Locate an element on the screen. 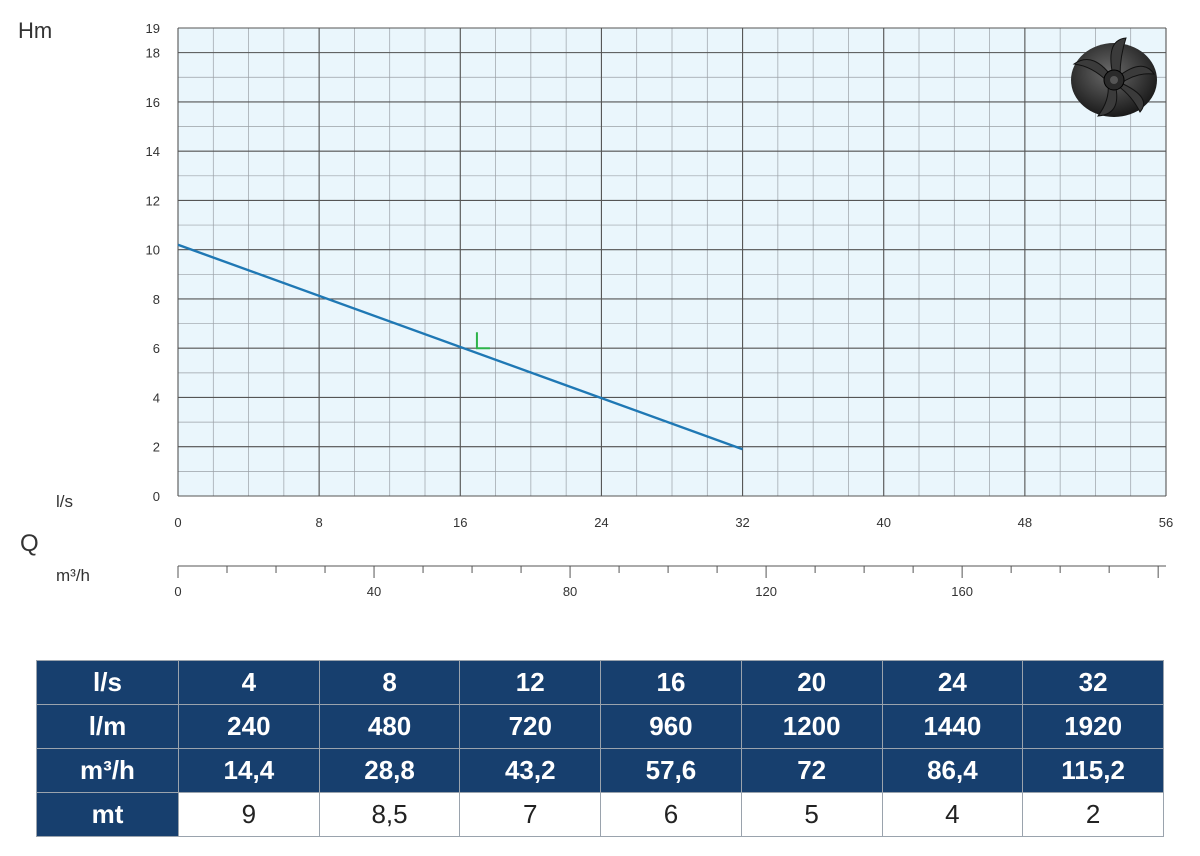  row-header: mt is located at coordinates (107, 814).